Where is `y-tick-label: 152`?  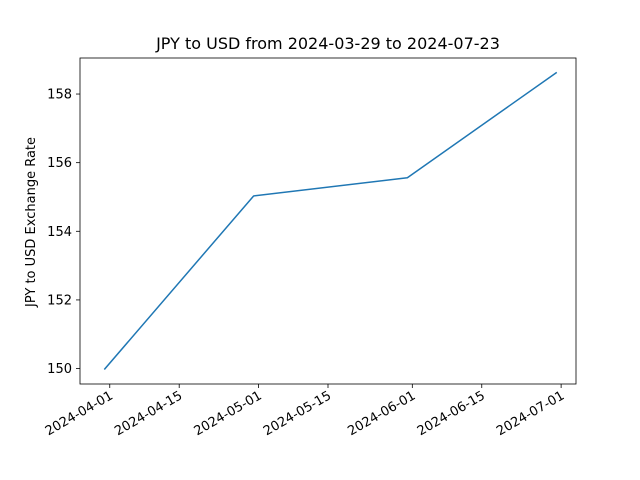
y-tick-label: 152 is located at coordinates (59, 300).